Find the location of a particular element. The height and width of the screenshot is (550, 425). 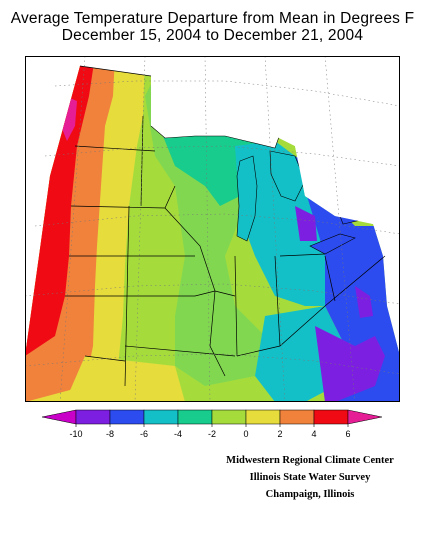

legend-tick-label: 6 is located at coordinates (347, 434).